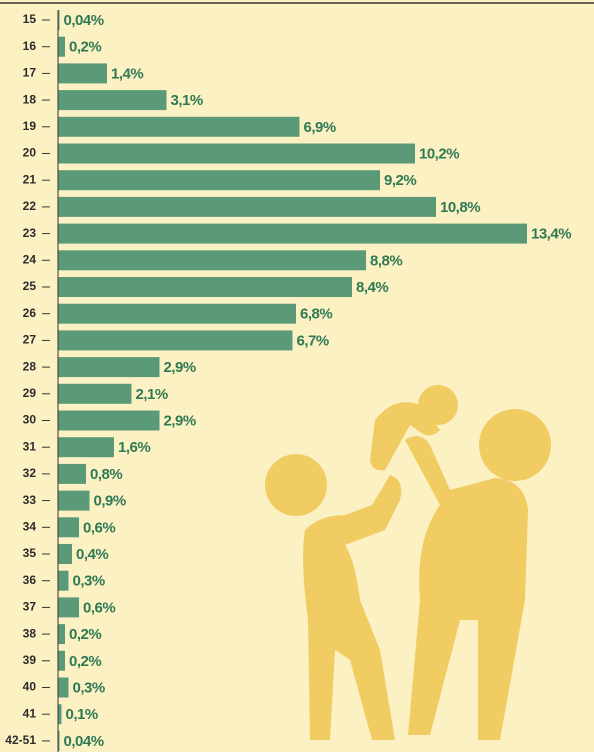  What do you see at coordinates (30, 206) in the screenshot?
I see `category-label: 22` at bounding box center [30, 206].